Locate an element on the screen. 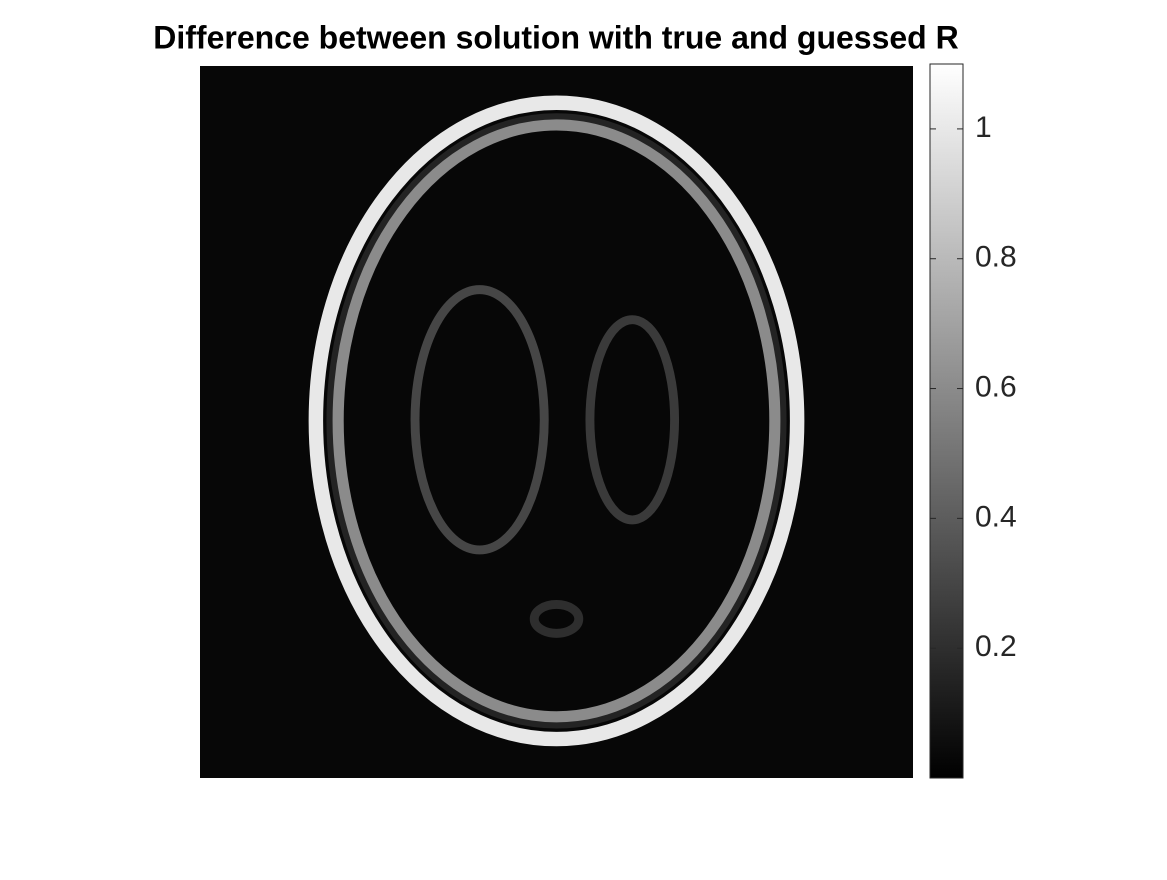 This screenshot has height=880, width=1167. colorbar-tick-label: 1 is located at coordinates (983, 127).